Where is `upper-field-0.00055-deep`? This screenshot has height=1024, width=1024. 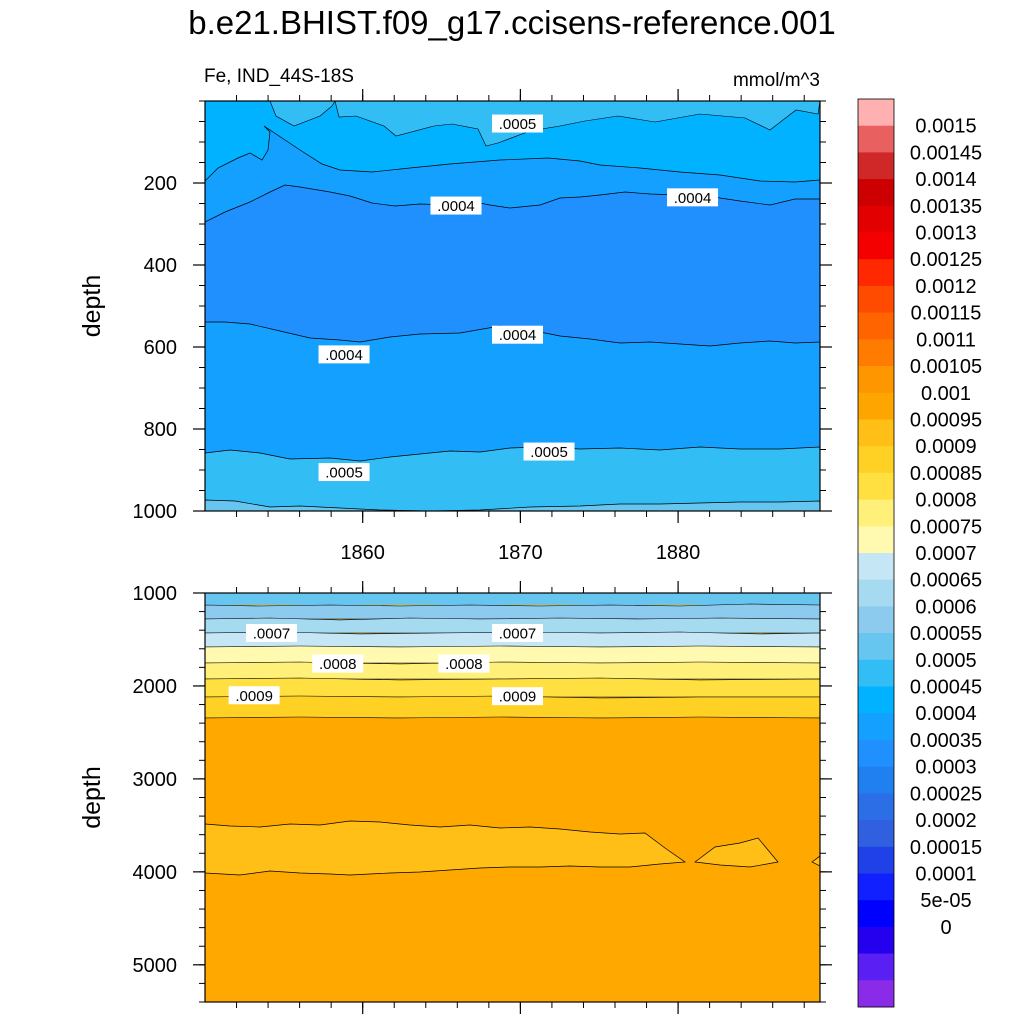
upper-field-0.00055-deep is located at coordinates (512, 505).